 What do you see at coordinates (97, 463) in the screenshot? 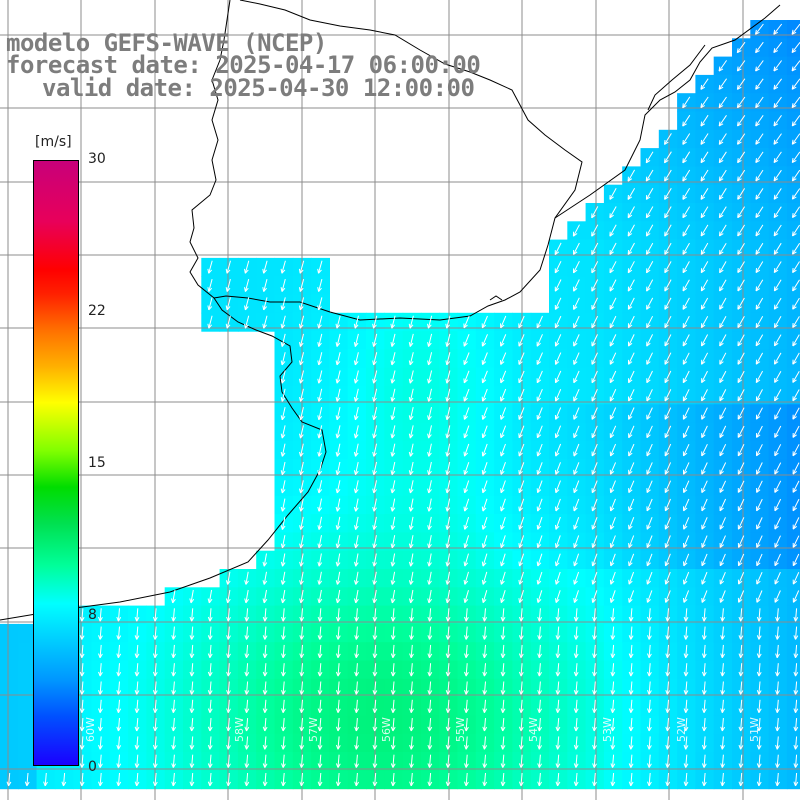
I see `colorbar-tick-15: 15` at bounding box center [97, 463].